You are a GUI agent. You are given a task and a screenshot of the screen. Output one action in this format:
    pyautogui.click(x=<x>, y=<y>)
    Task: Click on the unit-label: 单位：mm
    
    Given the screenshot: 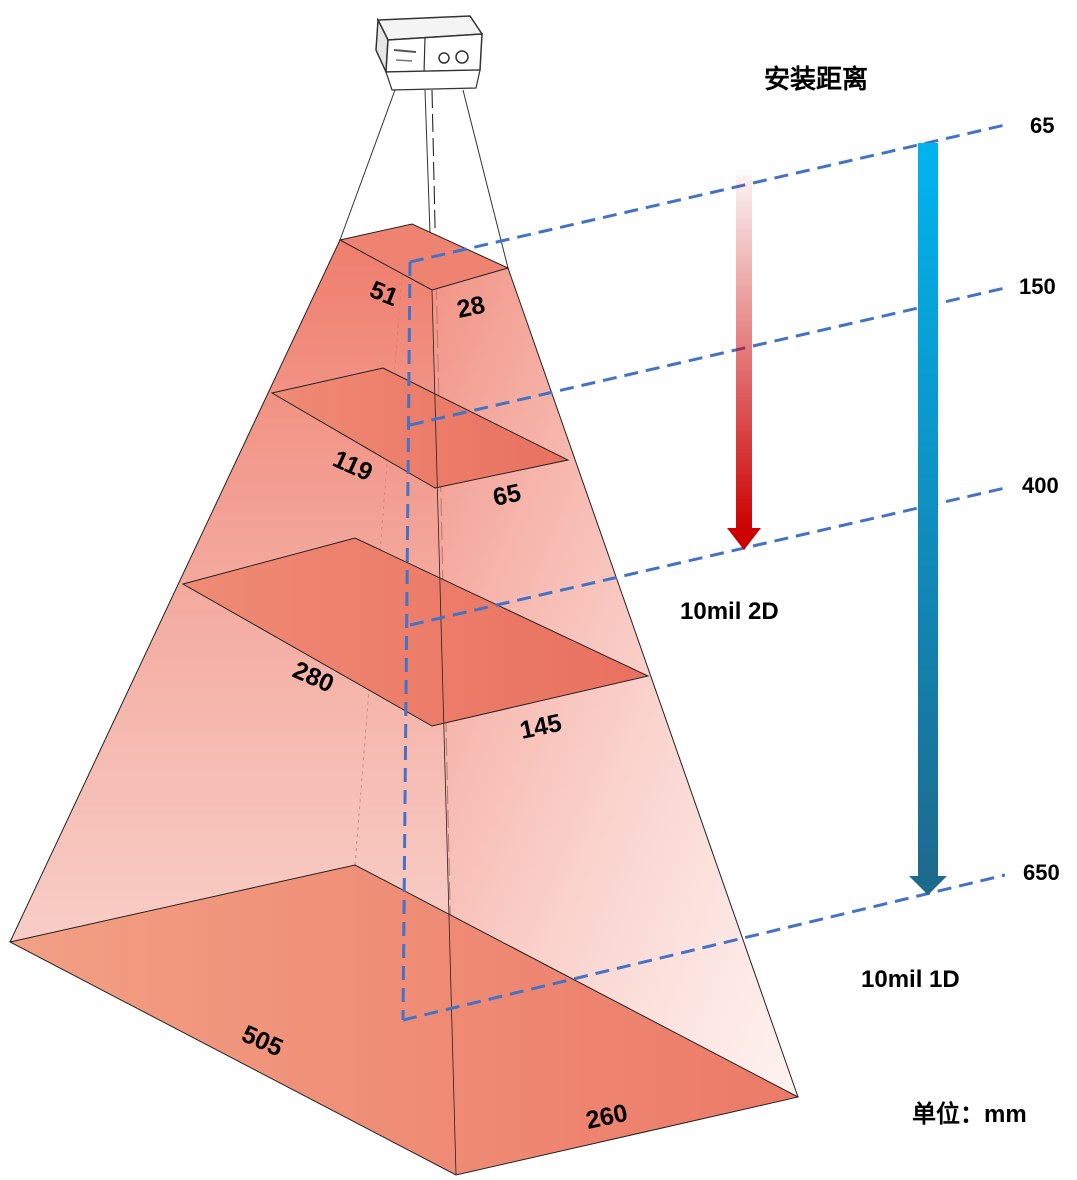 What is the action you would take?
    pyautogui.click(x=969, y=1114)
    